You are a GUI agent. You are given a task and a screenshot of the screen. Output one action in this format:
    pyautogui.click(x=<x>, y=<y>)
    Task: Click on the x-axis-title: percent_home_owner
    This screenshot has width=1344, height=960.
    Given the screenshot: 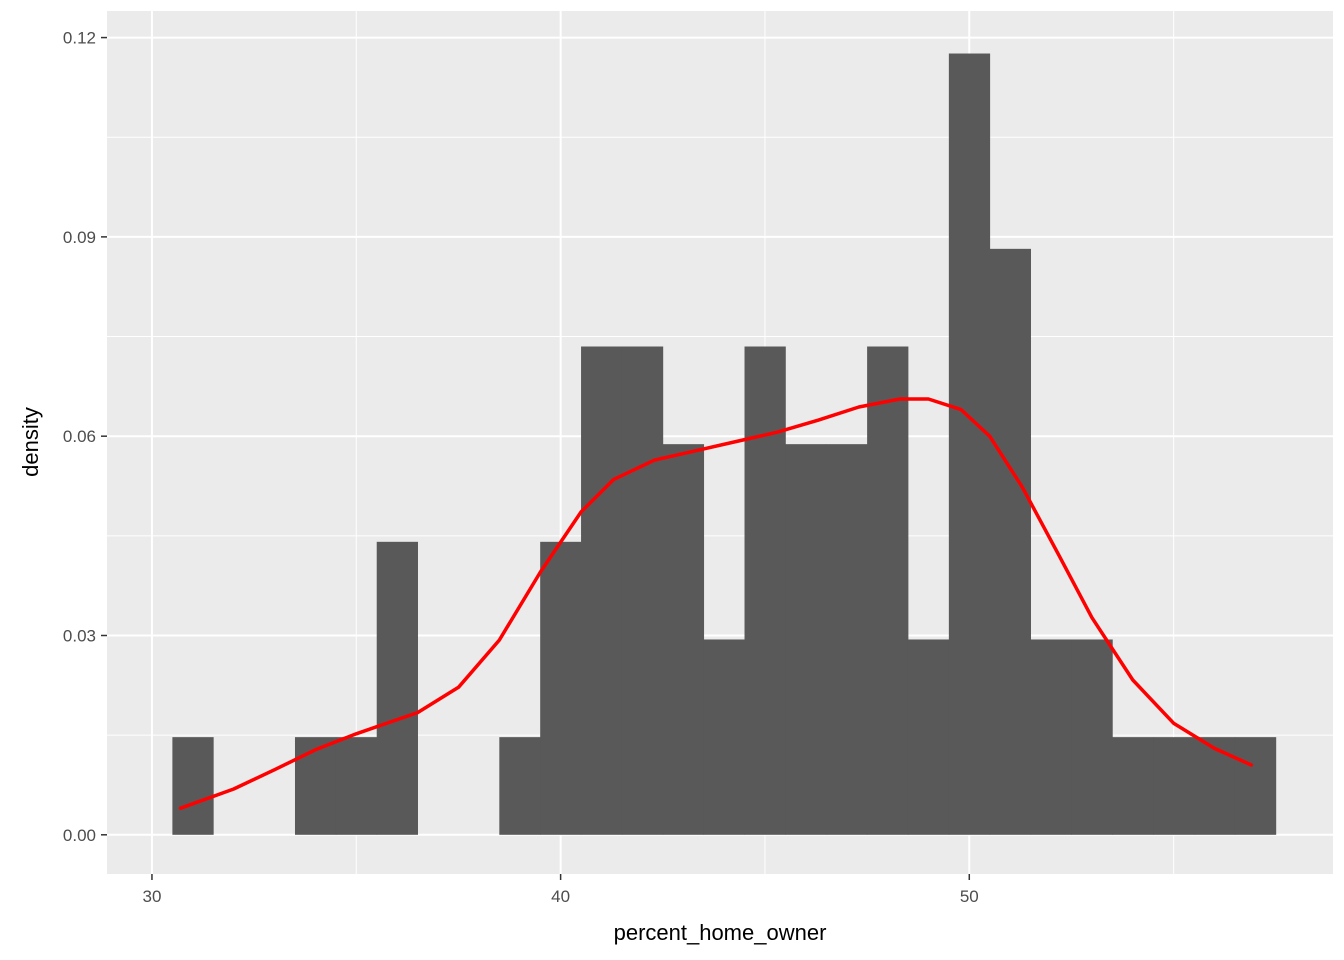 What is the action you would take?
    pyautogui.click(x=720, y=932)
    